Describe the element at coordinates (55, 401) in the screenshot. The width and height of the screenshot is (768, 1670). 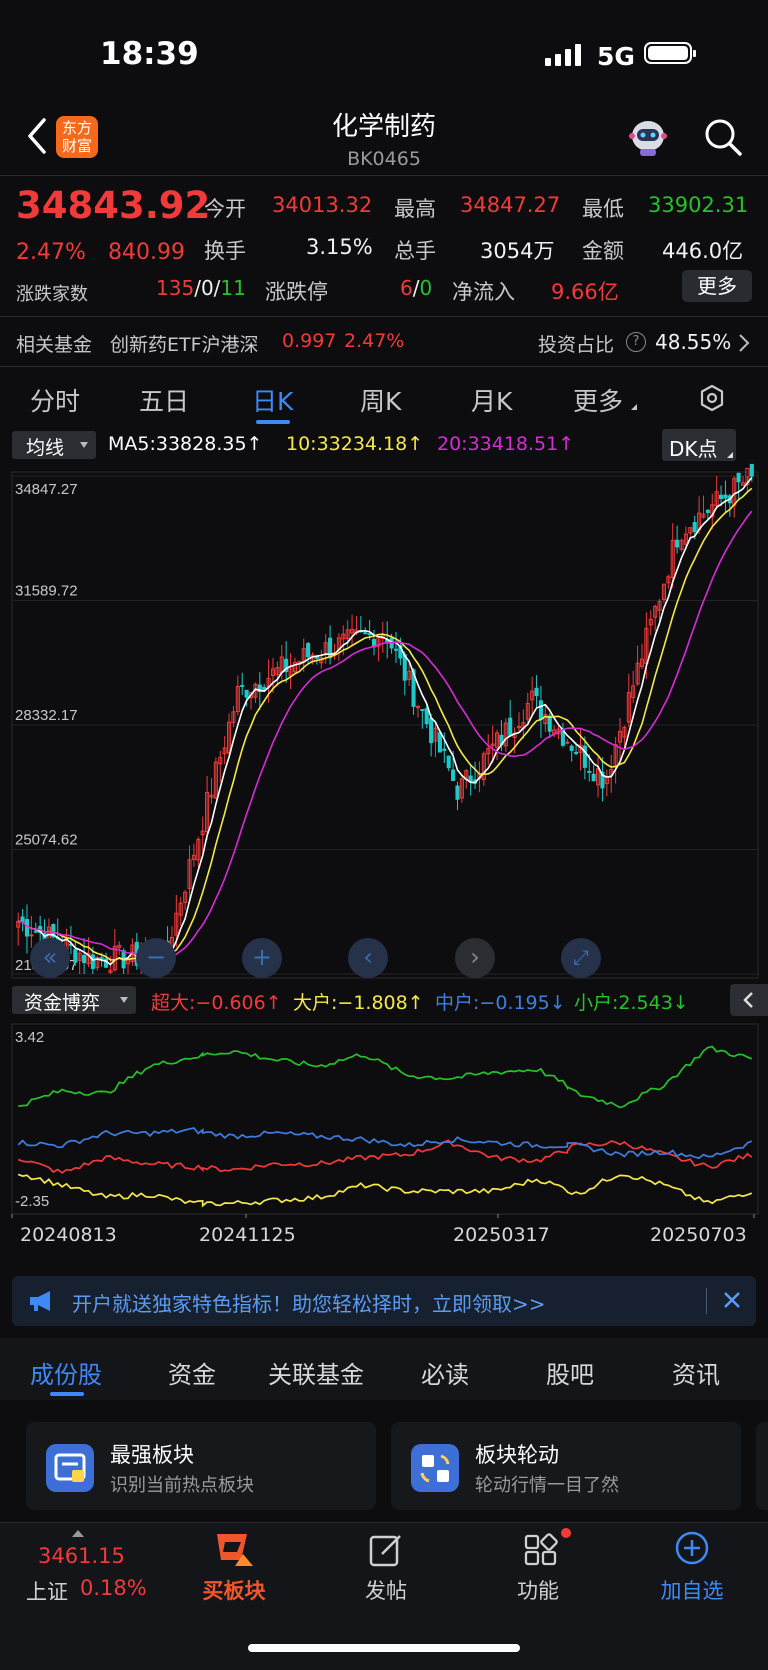
I see `tab-intraday: 分时` at that location.